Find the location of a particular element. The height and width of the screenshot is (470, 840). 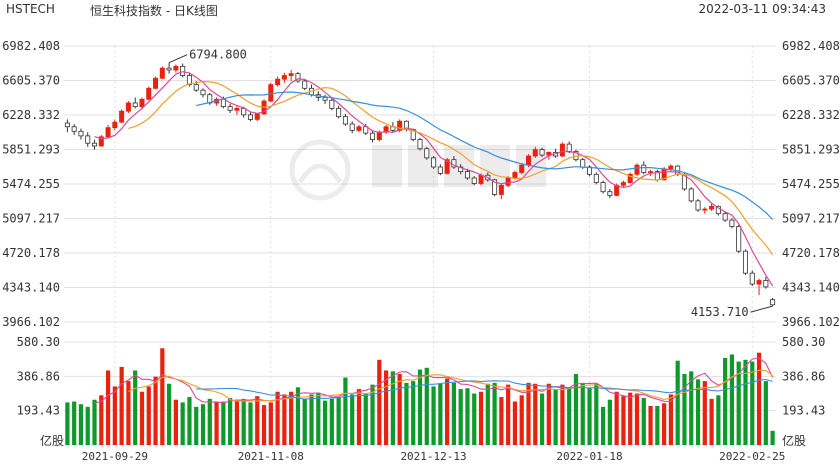

volume-unit-right: 亿股 is located at coordinates (794, 440).